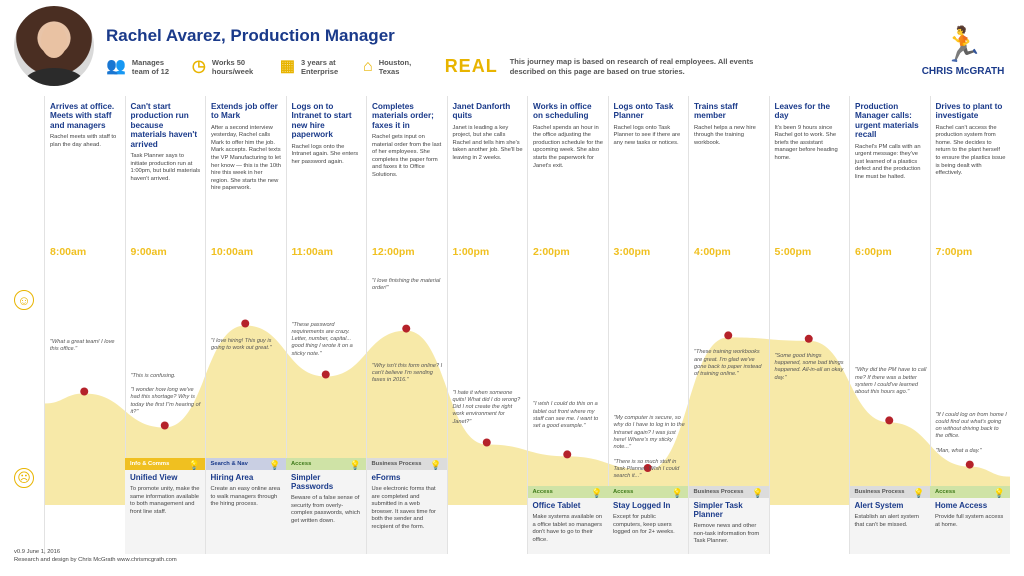  What do you see at coordinates (387, 66) in the screenshot?
I see `stat-location: ⌂ Houston, Texas` at bounding box center [387, 66].